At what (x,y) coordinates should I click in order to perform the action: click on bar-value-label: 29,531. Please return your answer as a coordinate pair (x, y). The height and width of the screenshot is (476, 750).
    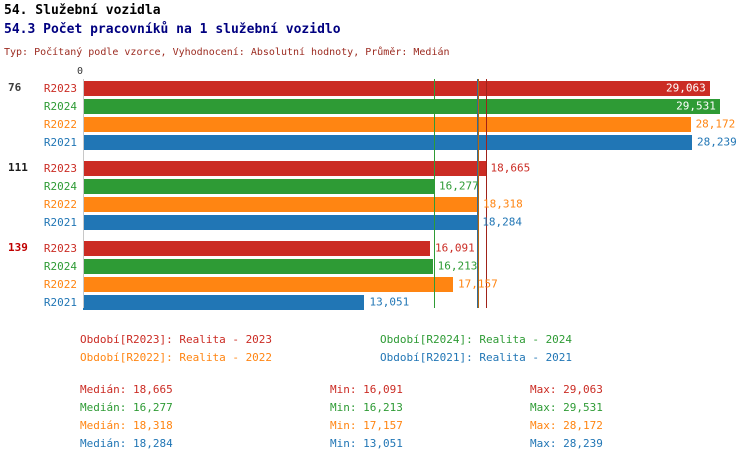
    Looking at the image, I should click on (696, 106).